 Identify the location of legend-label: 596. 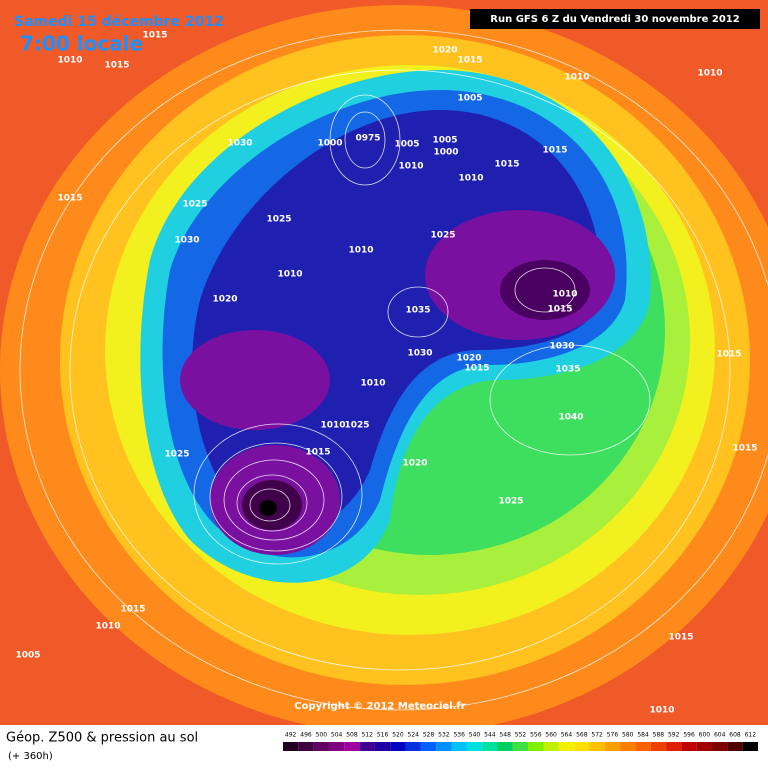
(689, 735).